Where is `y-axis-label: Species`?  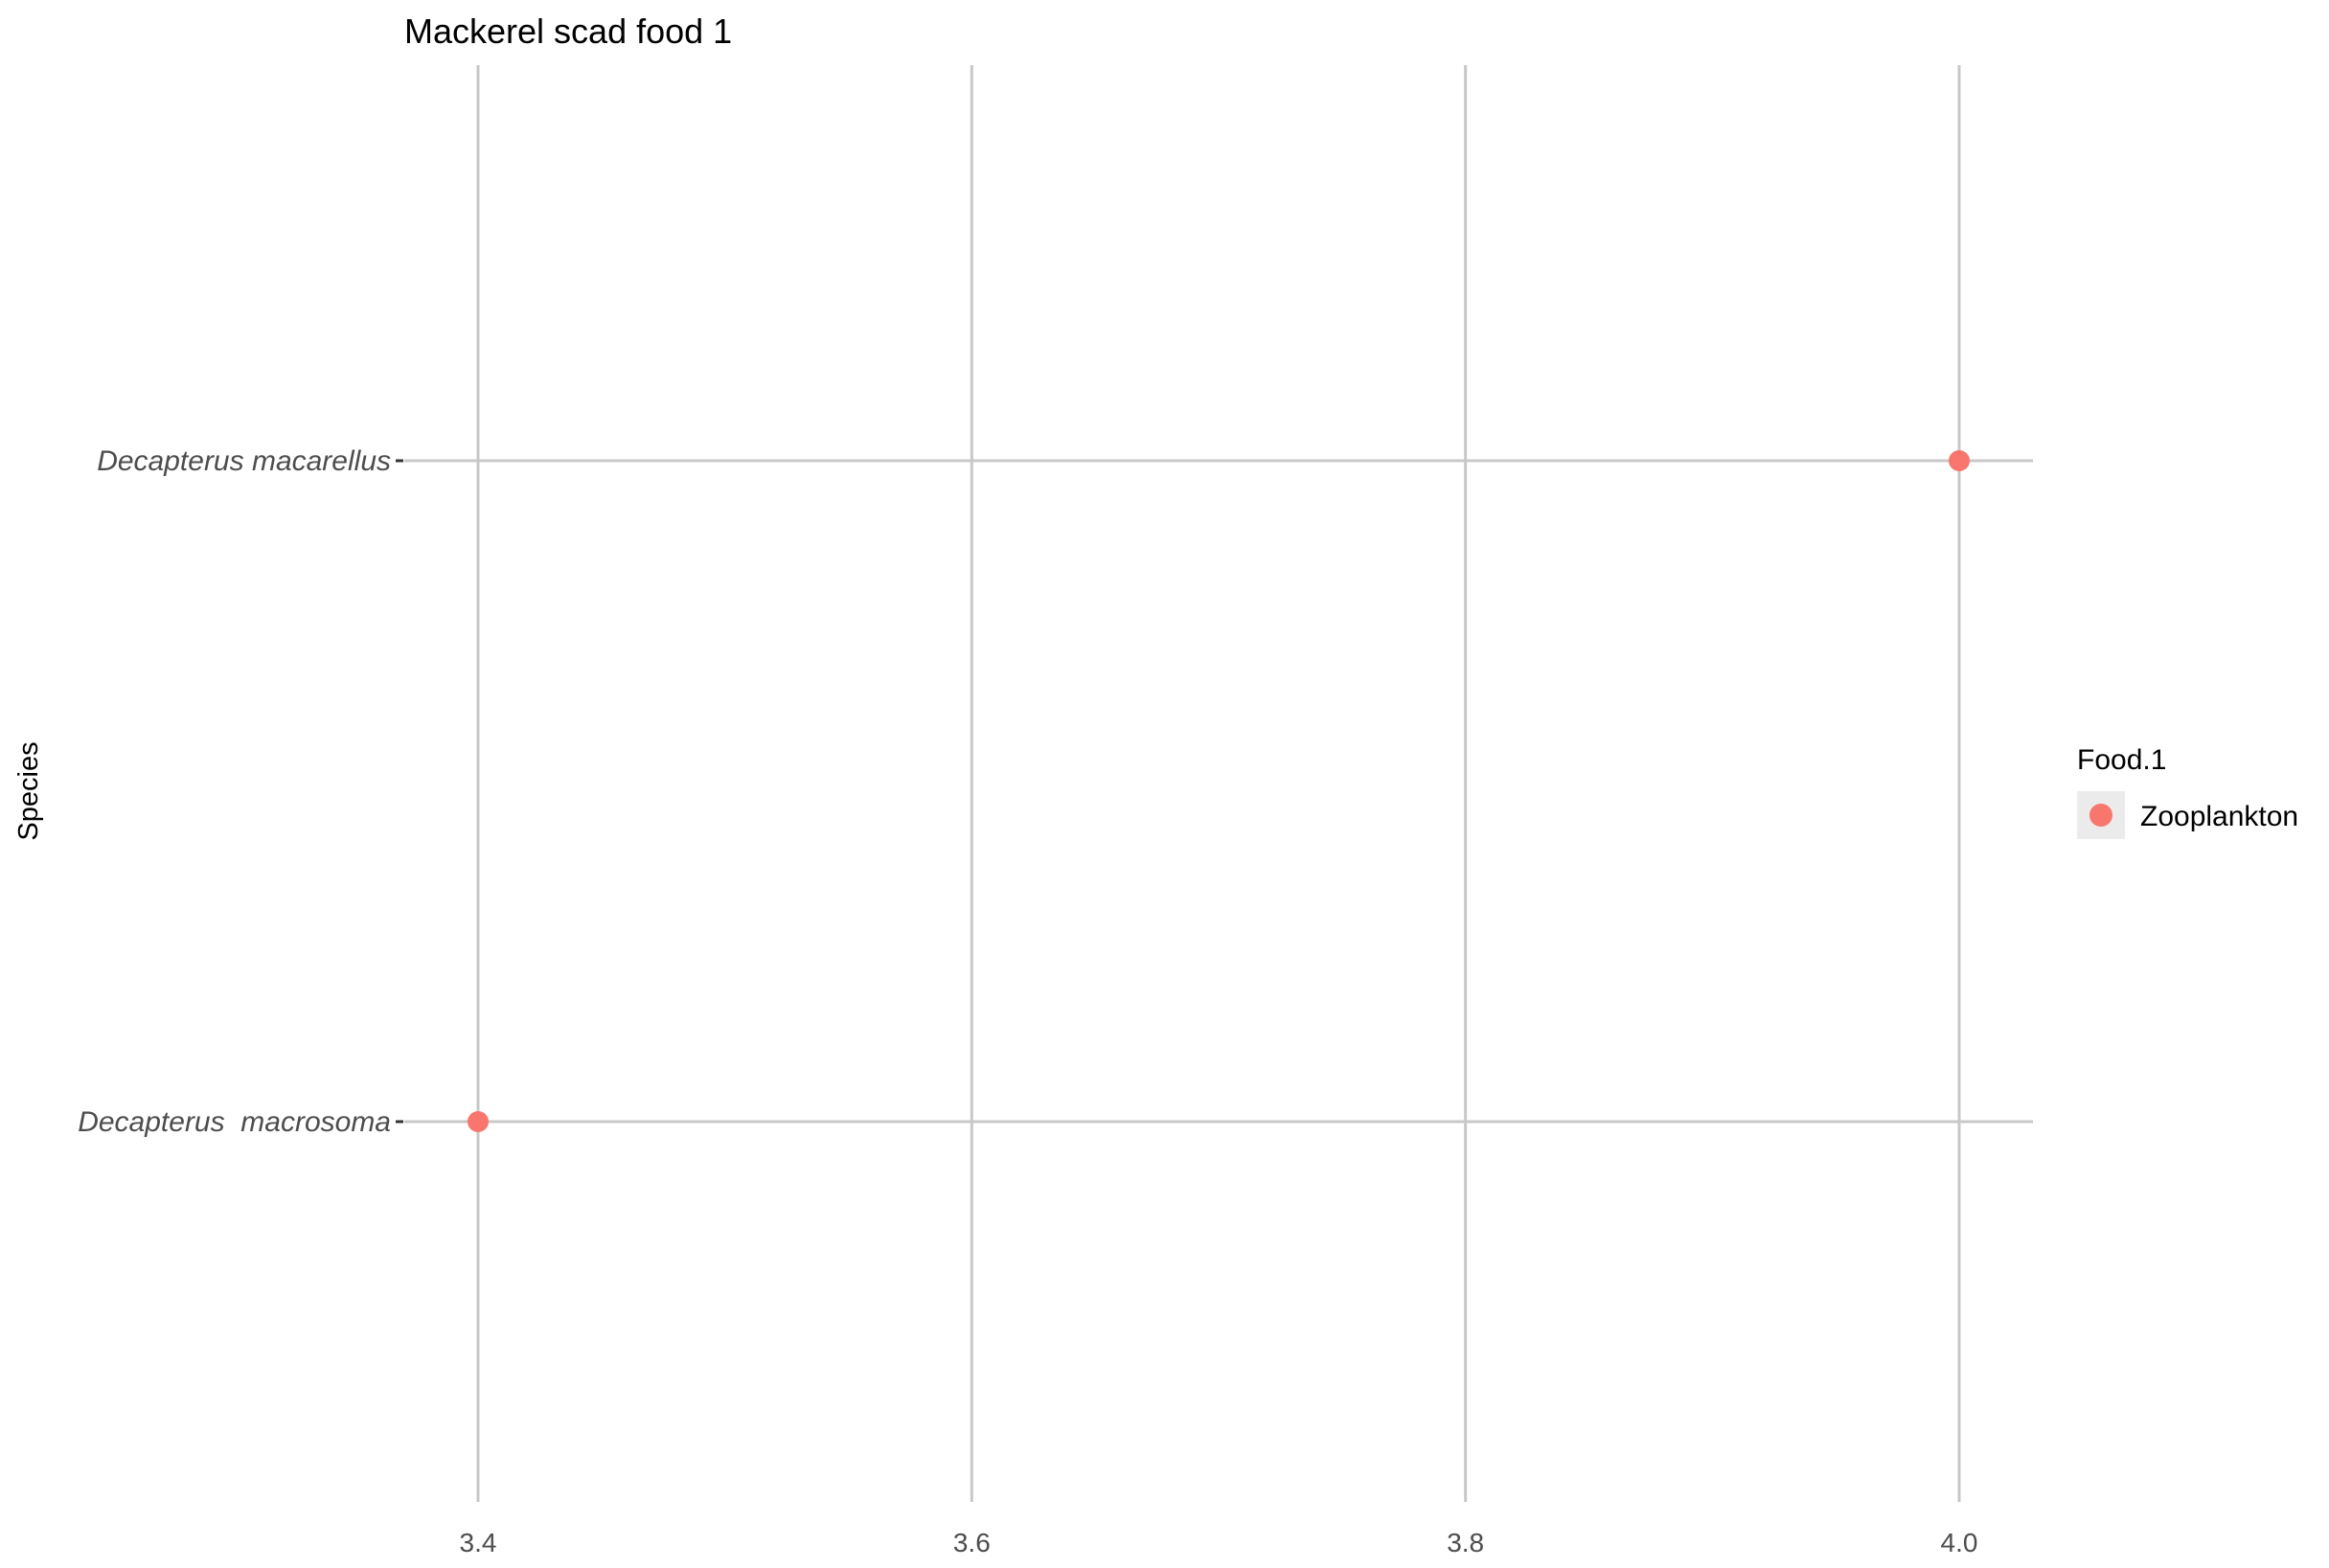
y-axis-label: Species is located at coordinates (28, 790).